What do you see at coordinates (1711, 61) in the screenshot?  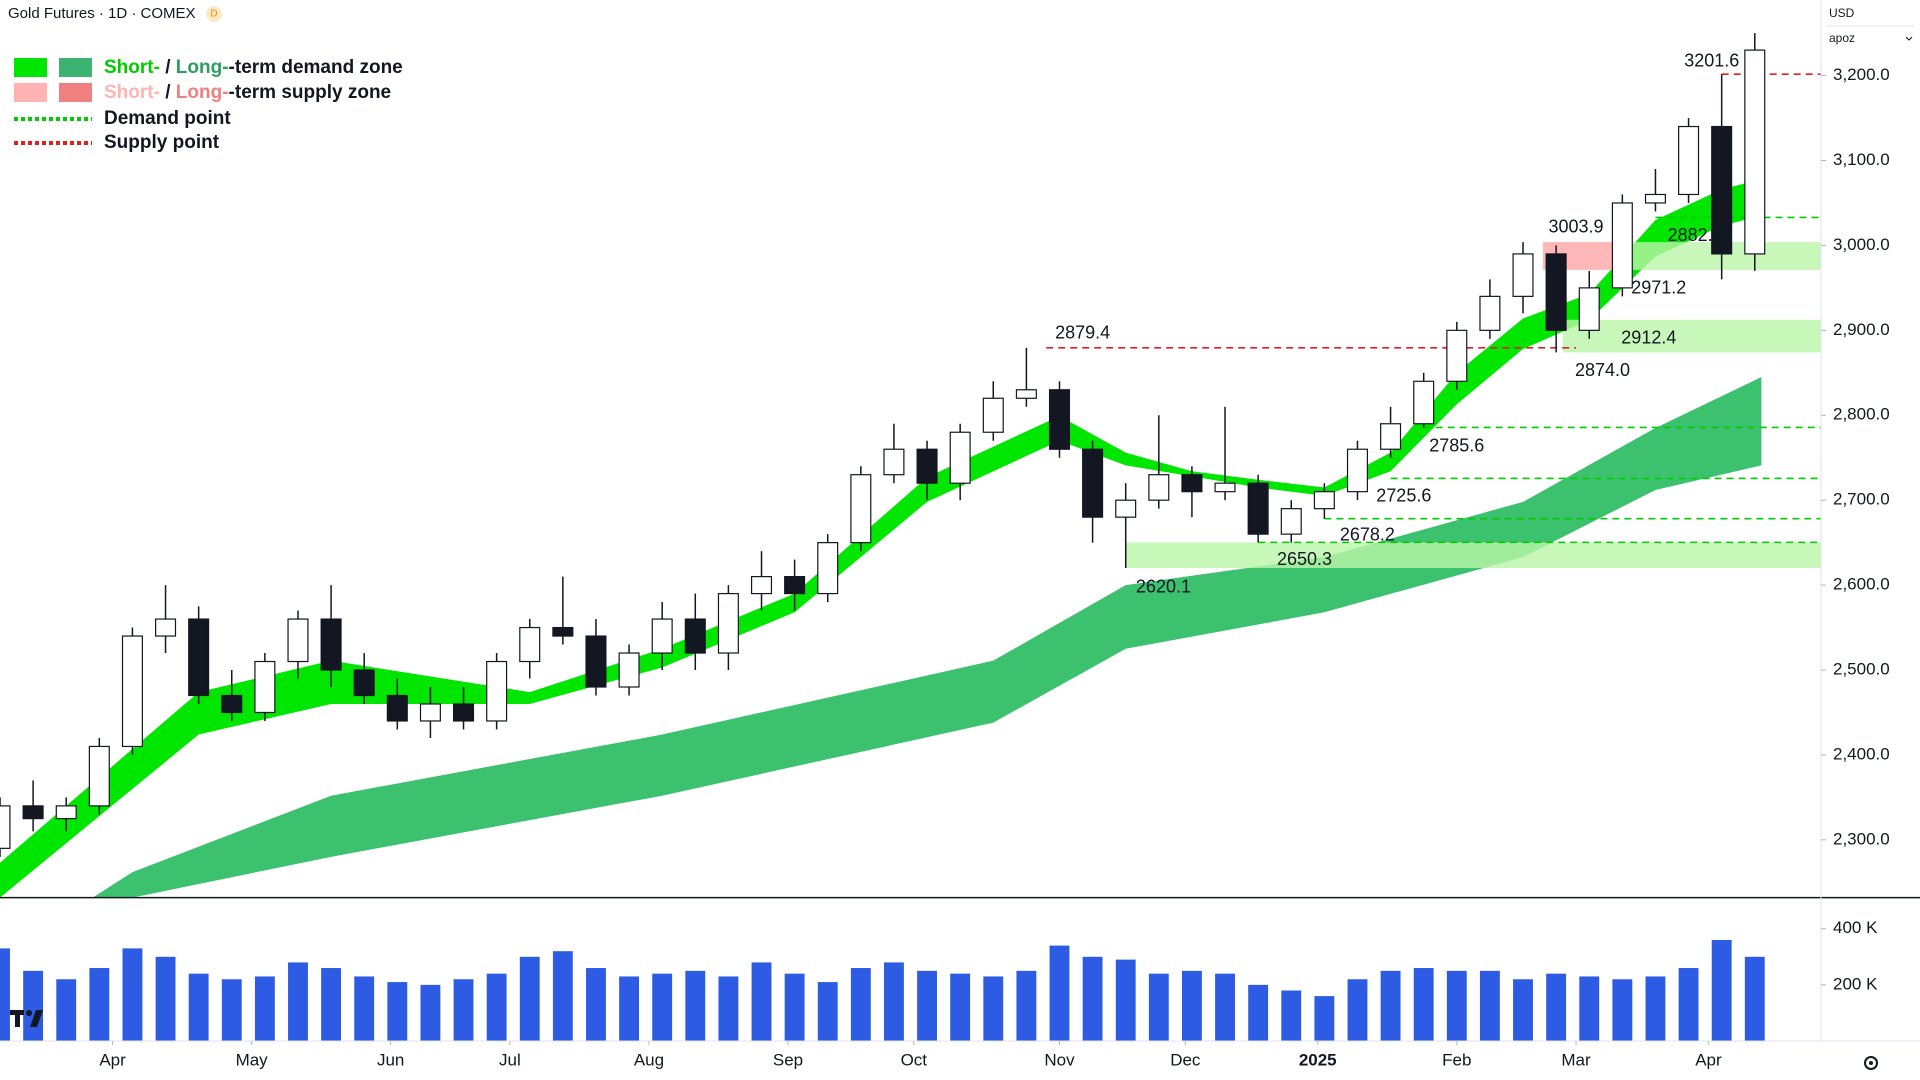 I see `price-annotation: 3201.6` at bounding box center [1711, 61].